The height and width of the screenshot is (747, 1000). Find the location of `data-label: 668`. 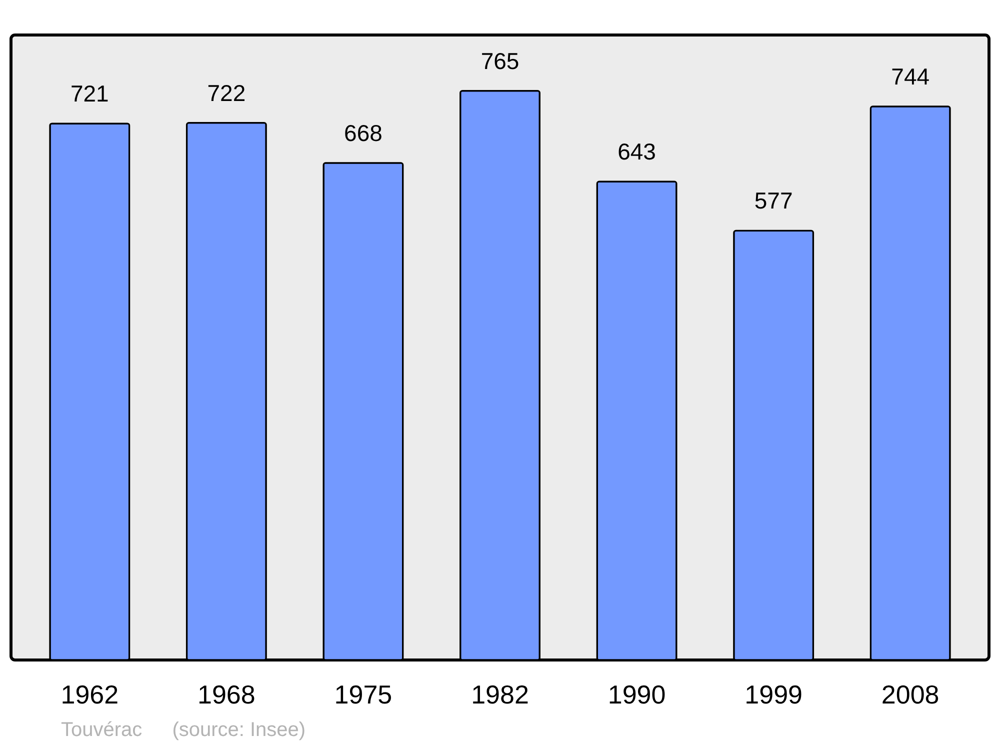

data-label: 668 is located at coordinates (363, 133).